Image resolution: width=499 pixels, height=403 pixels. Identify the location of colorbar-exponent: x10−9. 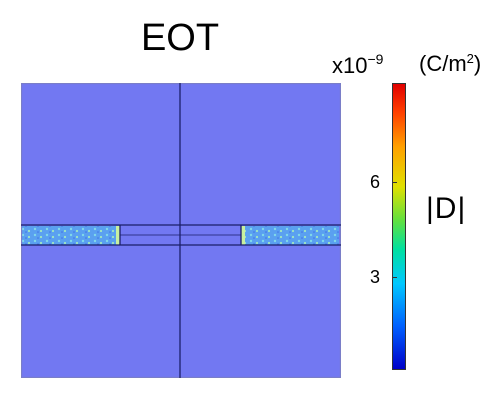
(358, 64).